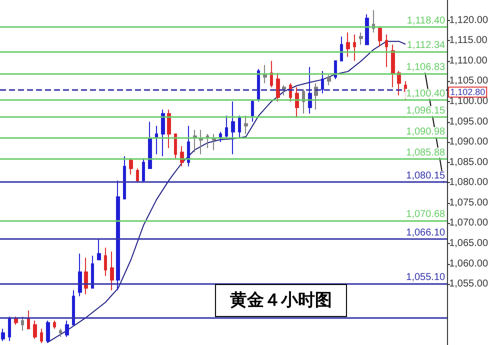 The image size is (491, 345). Describe the element at coordinates (468, 92) in the screenshot. I see `ref-line-label: 1,102.80` at that location.